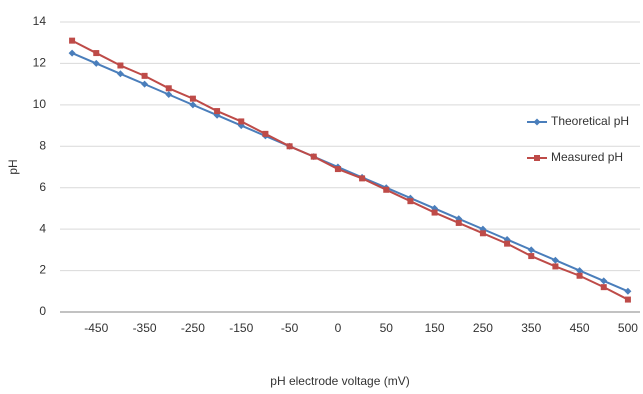  I want to click on y-tick-label: 8, so click(42, 145).